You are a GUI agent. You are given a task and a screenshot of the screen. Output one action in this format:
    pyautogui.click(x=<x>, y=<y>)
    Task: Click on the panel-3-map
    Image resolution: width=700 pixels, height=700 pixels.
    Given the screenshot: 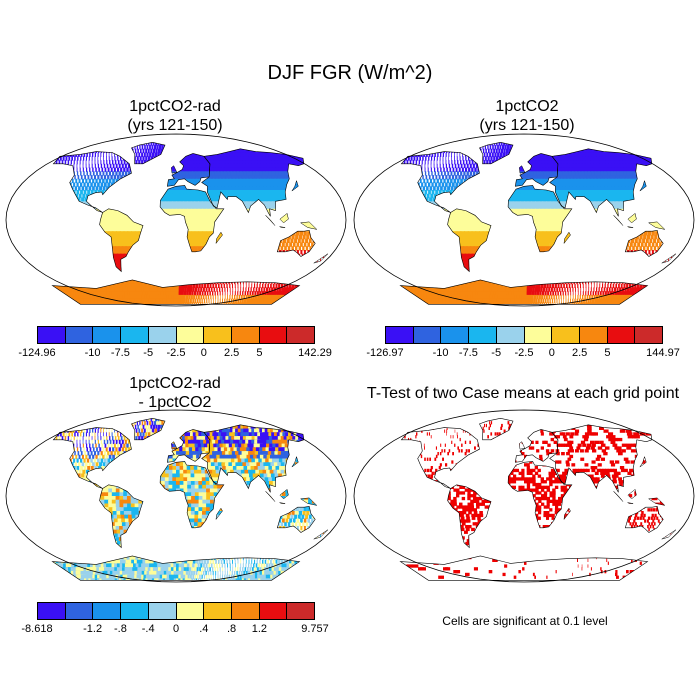 What is the action you would take?
    pyautogui.click(x=176, y=496)
    